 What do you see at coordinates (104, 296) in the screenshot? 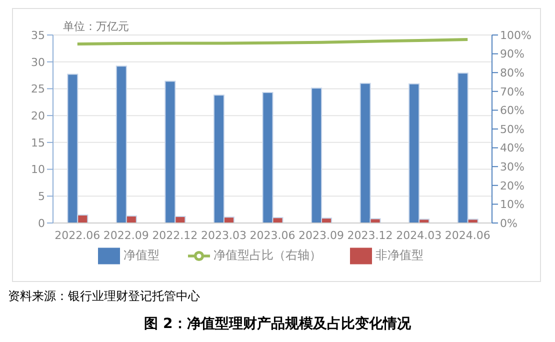
I see `text: 资料来源：银行业理财登记托管中心` at bounding box center [104, 296].